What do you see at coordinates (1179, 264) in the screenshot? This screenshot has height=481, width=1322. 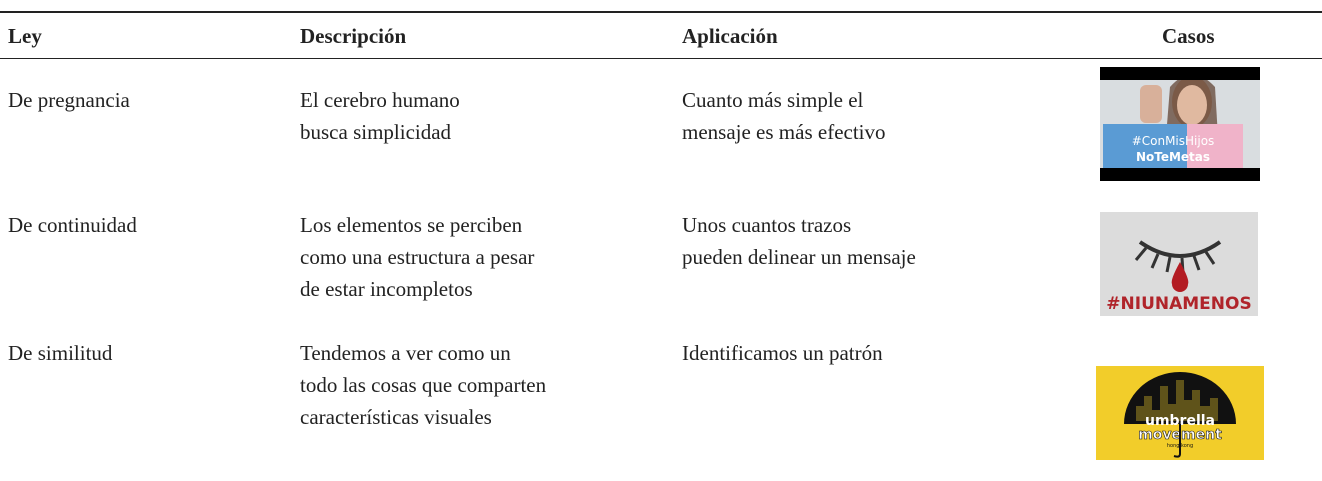 I see `case-image: #NIUNAMENOS` at bounding box center [1179, 264].